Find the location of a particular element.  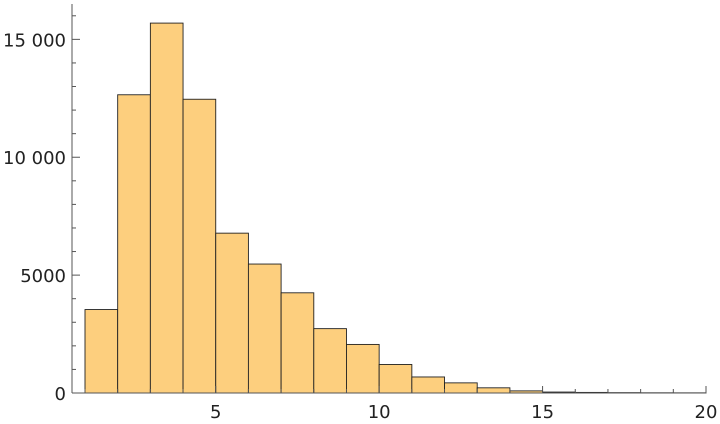

x-tick-label: 20 is located at coordinates (706, 412).